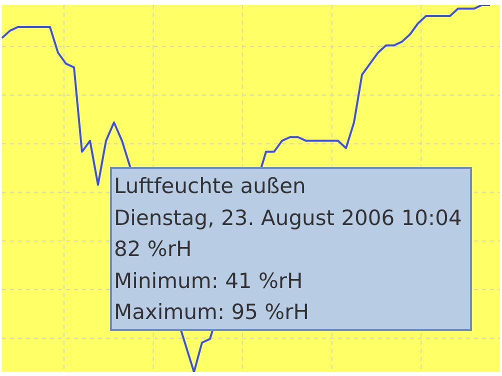 The width and height of the screenshot is (502, 376). Describe the element at coordinates (153, 249) in the screenshot. I see `annotation: 82 %rH` at that location.